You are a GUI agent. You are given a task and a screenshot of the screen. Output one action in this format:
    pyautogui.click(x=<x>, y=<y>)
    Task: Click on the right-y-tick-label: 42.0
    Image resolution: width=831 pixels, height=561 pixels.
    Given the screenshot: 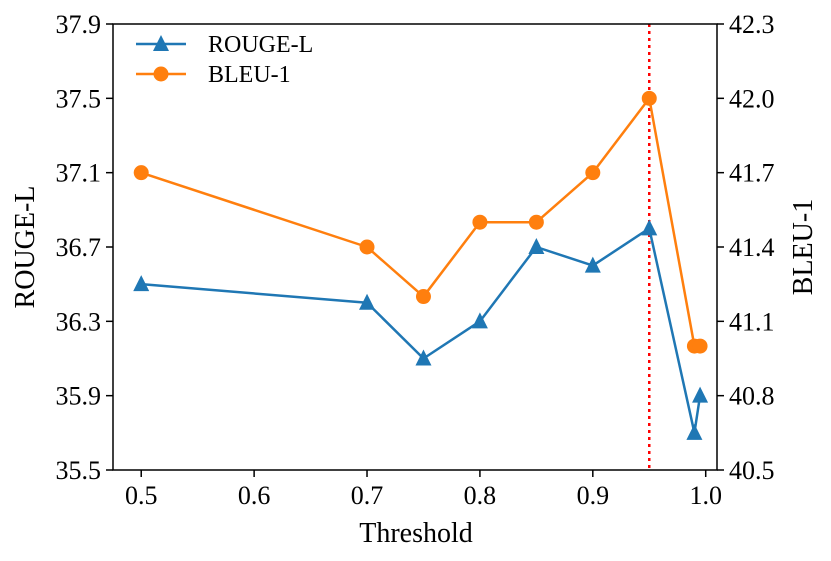 What is the action you would take?
    pyautogui.click(x=752, y=98)
    